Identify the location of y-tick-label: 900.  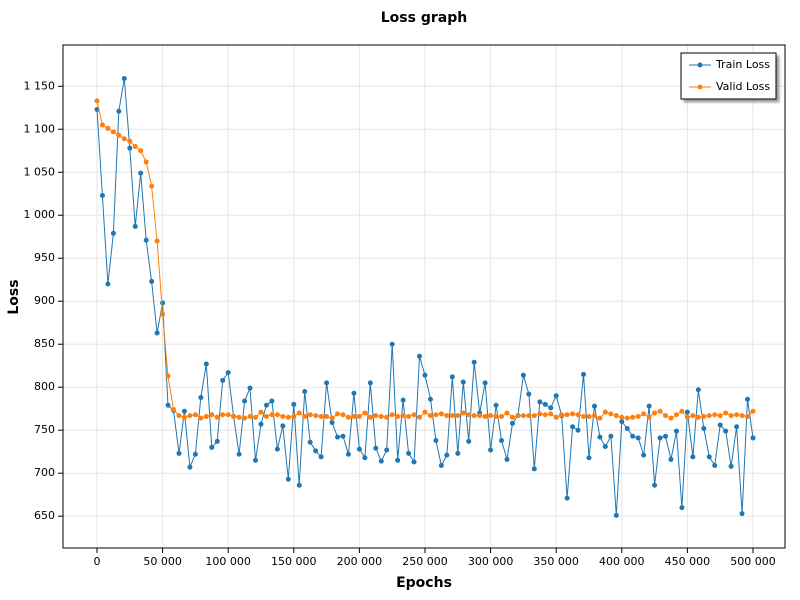
(44, 300).